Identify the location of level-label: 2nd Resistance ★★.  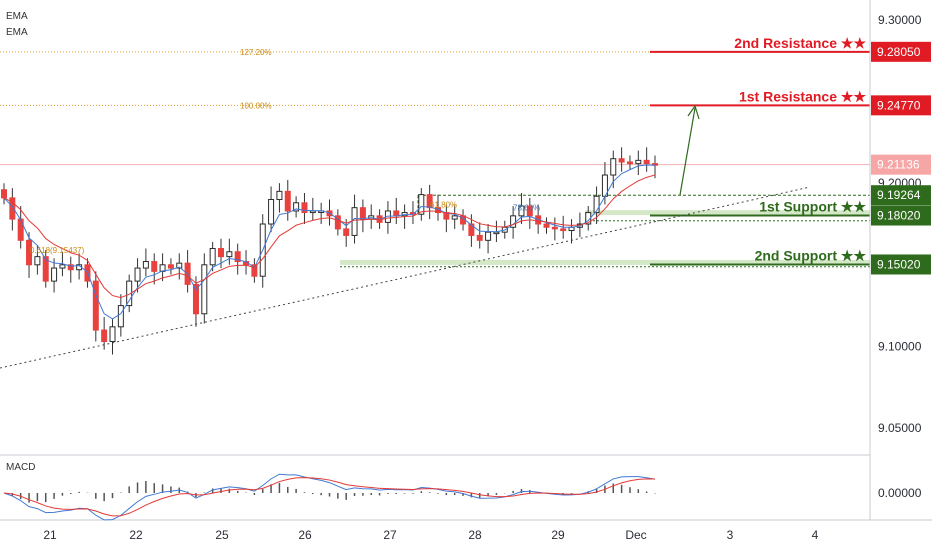
(800, 43).